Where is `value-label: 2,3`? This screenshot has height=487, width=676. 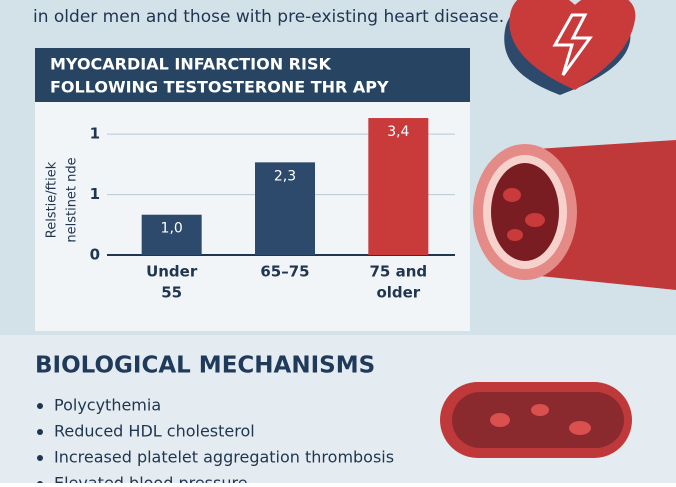
value-label: 2,3 is located at coordinates (285, 176).